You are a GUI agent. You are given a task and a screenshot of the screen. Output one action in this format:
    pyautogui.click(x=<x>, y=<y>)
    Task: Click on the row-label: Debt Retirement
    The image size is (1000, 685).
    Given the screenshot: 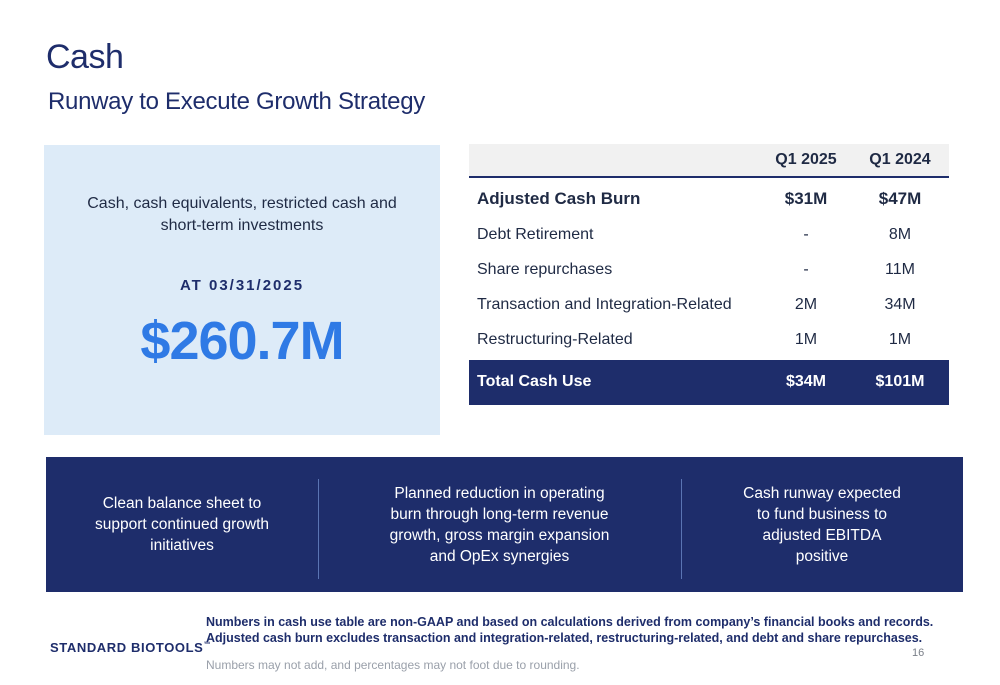 What is the action you would take?
    pyautogui.click(x=535, y=234)
    